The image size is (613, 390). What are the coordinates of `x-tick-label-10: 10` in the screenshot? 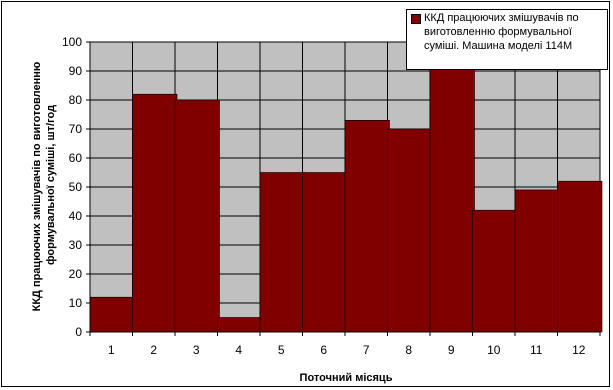 It's located at (494, 350).